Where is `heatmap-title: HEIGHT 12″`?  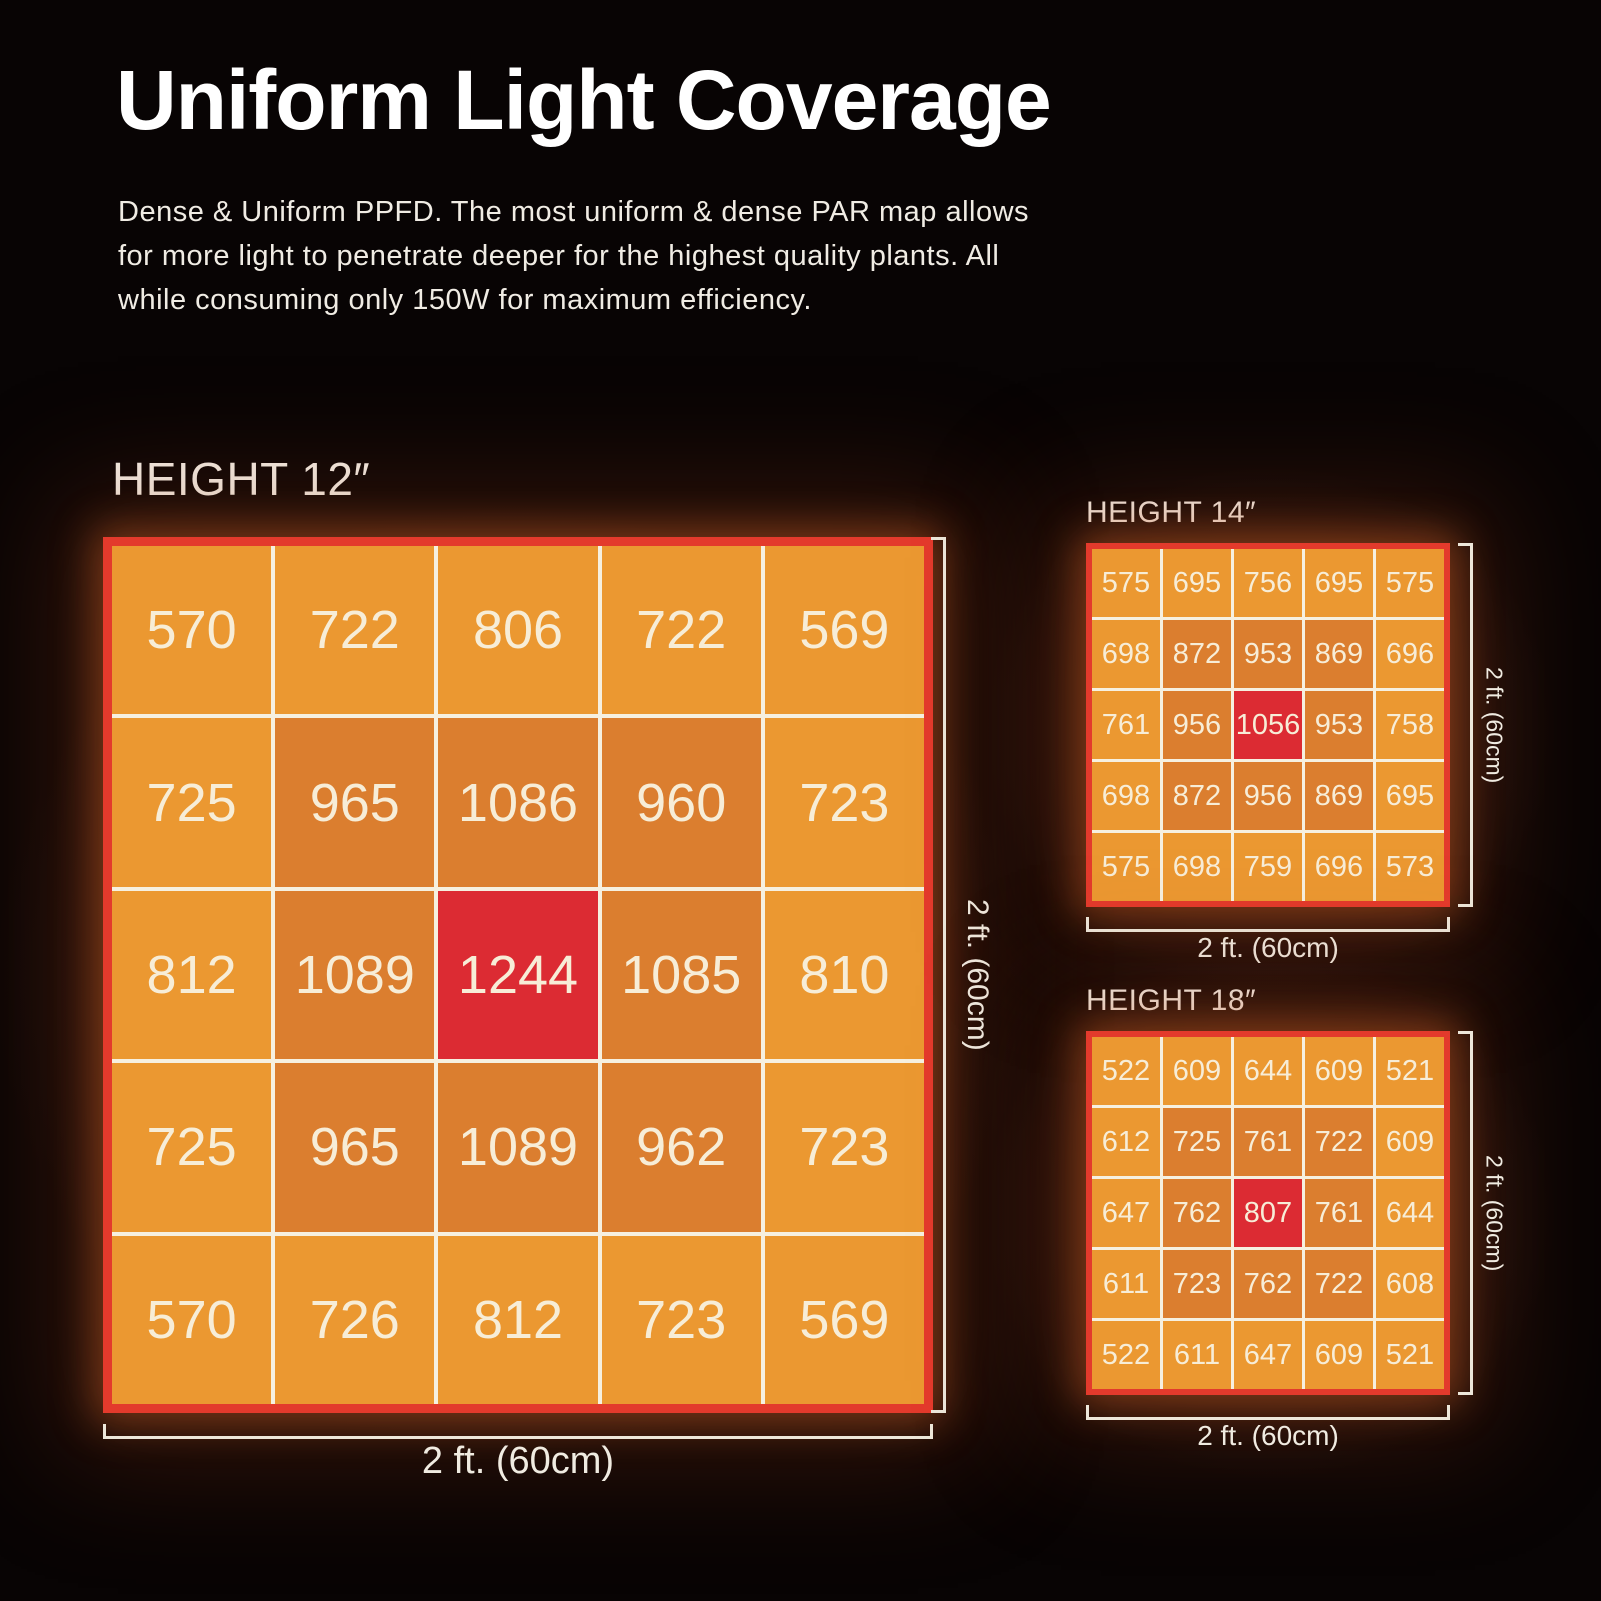 heatmap-title: HEIGHT 12″ is located at coordinates (241, 479).